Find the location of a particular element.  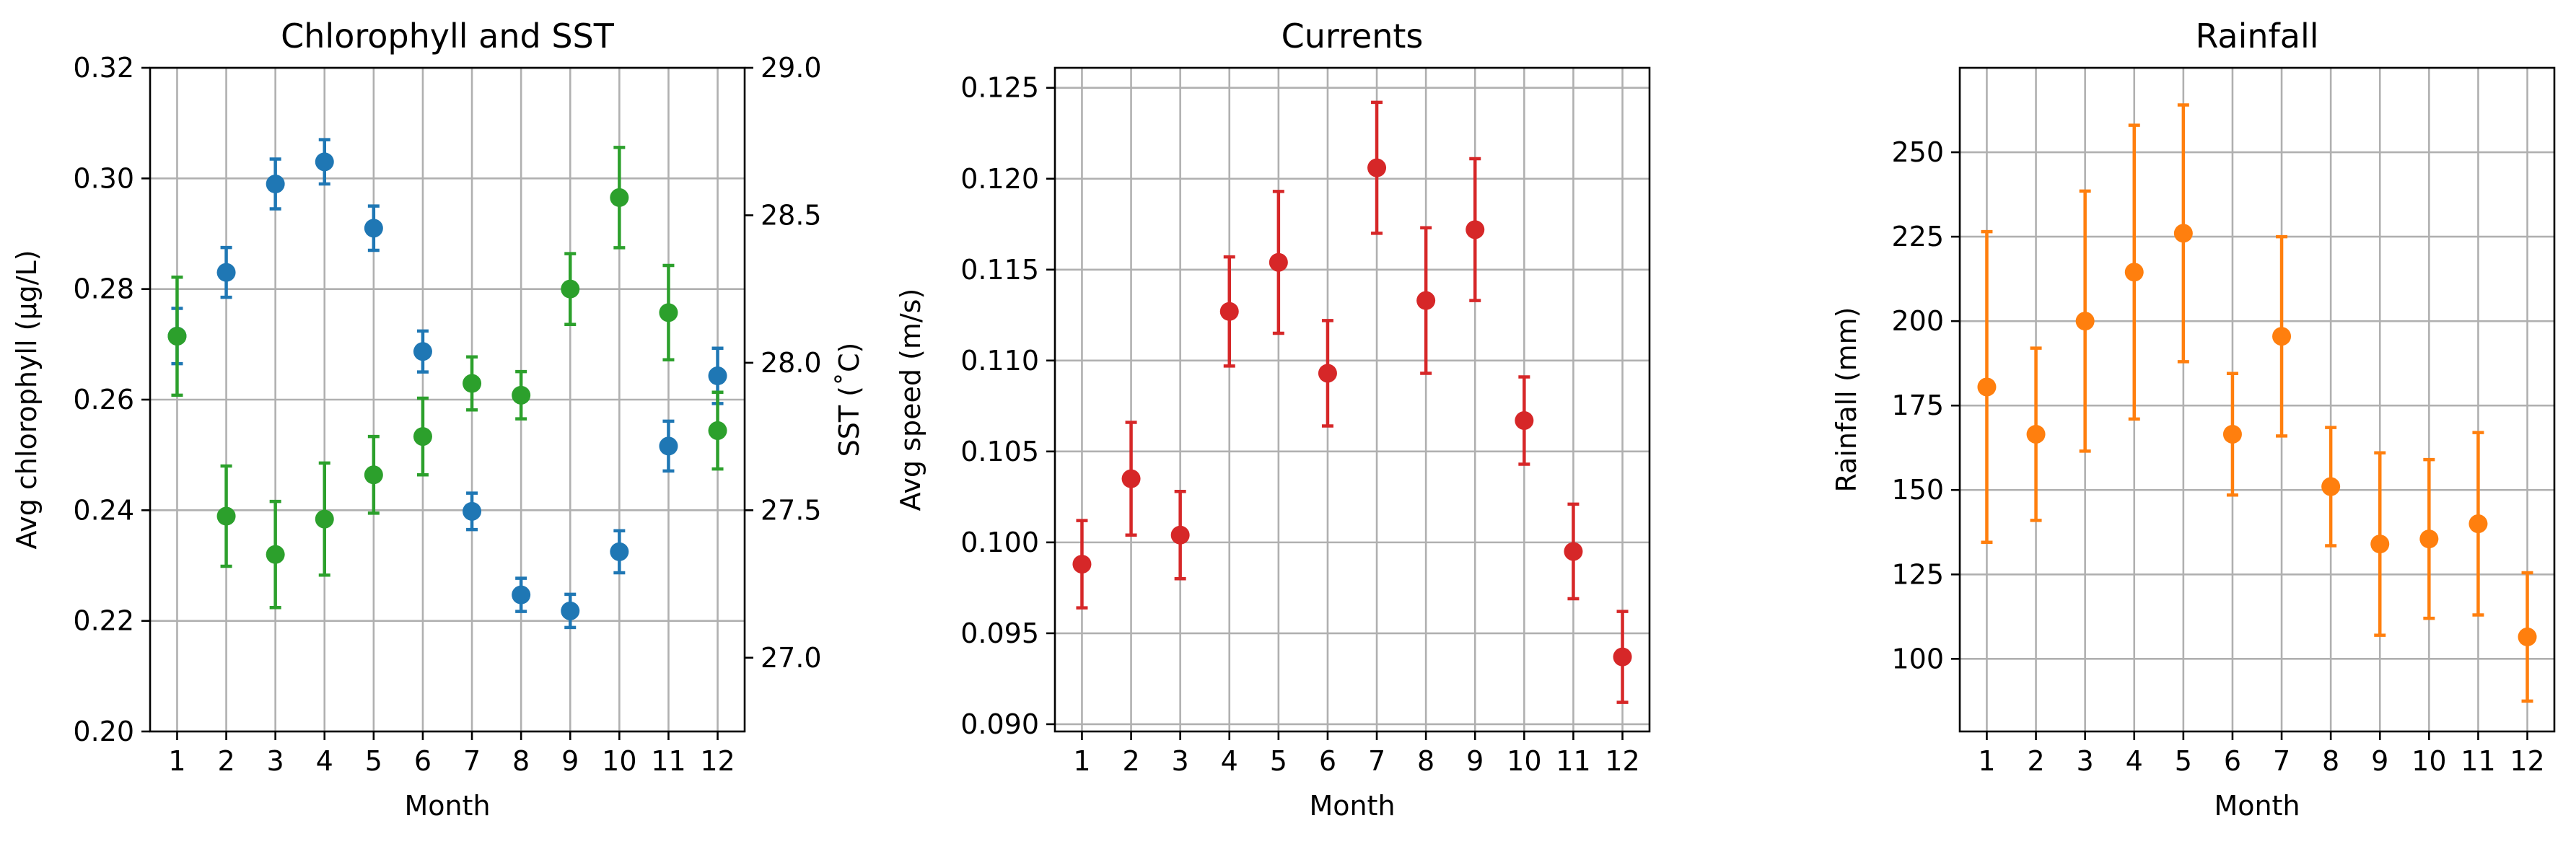

y2-tick-label: 27.5 is located at coordinates (791, 510).